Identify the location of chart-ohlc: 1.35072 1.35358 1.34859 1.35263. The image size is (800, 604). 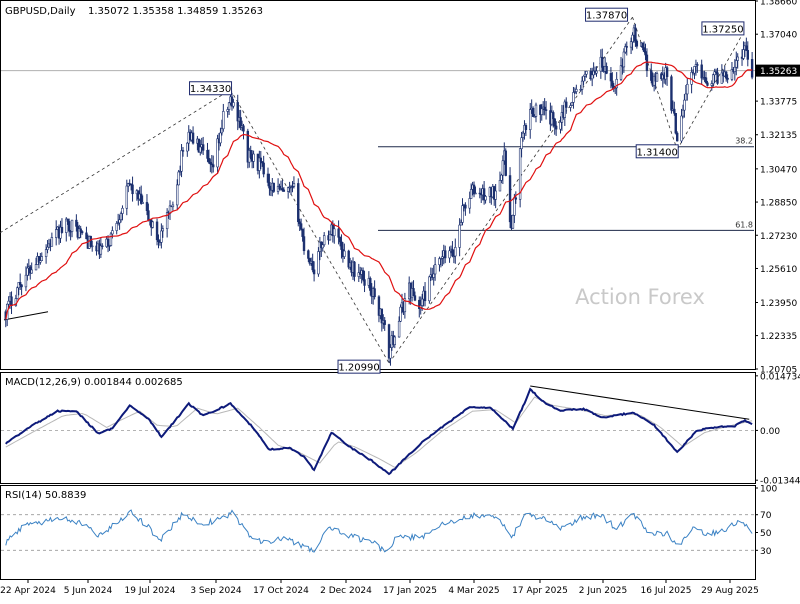
(175, 11).